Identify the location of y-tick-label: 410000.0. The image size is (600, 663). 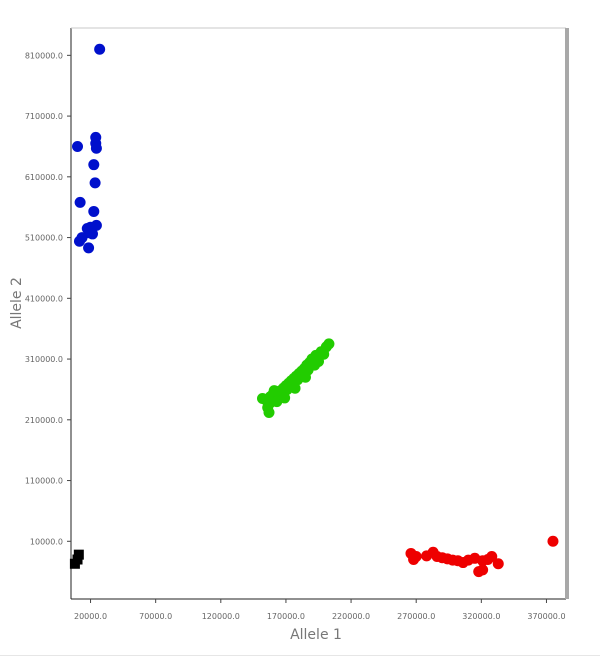
(44, 298).